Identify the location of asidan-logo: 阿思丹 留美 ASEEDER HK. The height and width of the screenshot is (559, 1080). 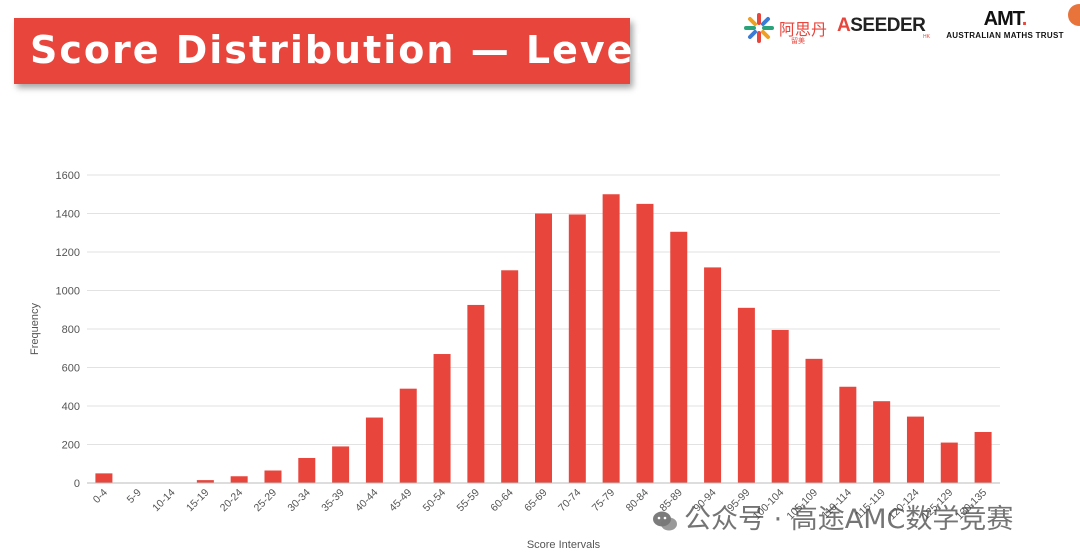
(836, 28).